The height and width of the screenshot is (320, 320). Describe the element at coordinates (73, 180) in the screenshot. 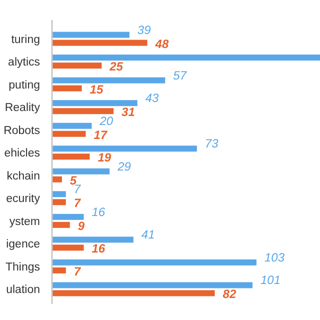

I see `data-label: 5` at that location.